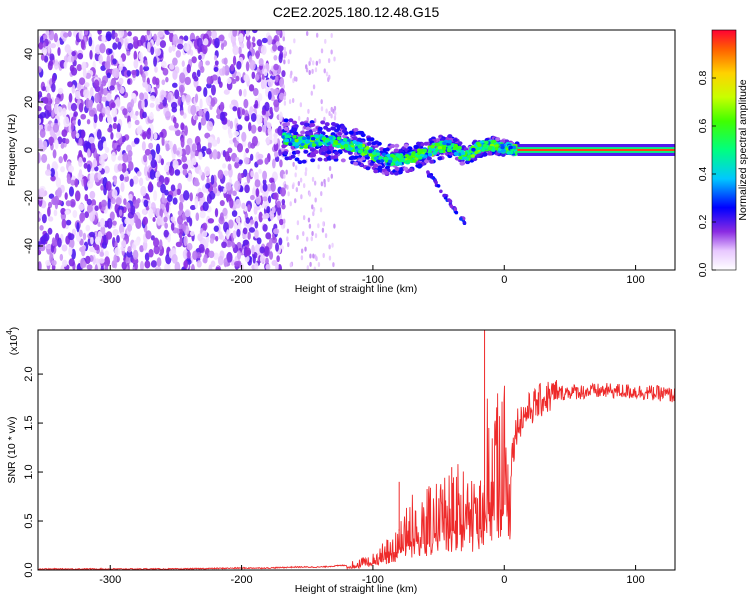 The image size is (750, 600). Describe the element at coordinates (29, 422) in the screenshot. I see `snr-y-tick-label: 1.5` at that location.